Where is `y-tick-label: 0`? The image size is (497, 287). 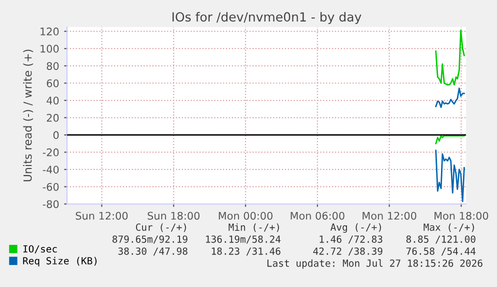 y-tick-label: 0 is located at coordinates (56, 135).